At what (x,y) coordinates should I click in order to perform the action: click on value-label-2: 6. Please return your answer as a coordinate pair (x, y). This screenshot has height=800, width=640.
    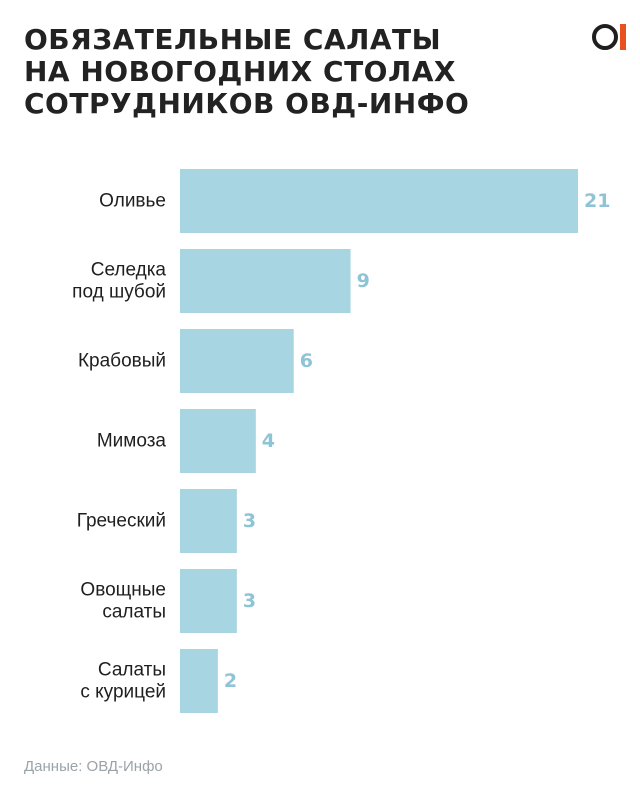
    Looking at the image, I should click on (306, 361).